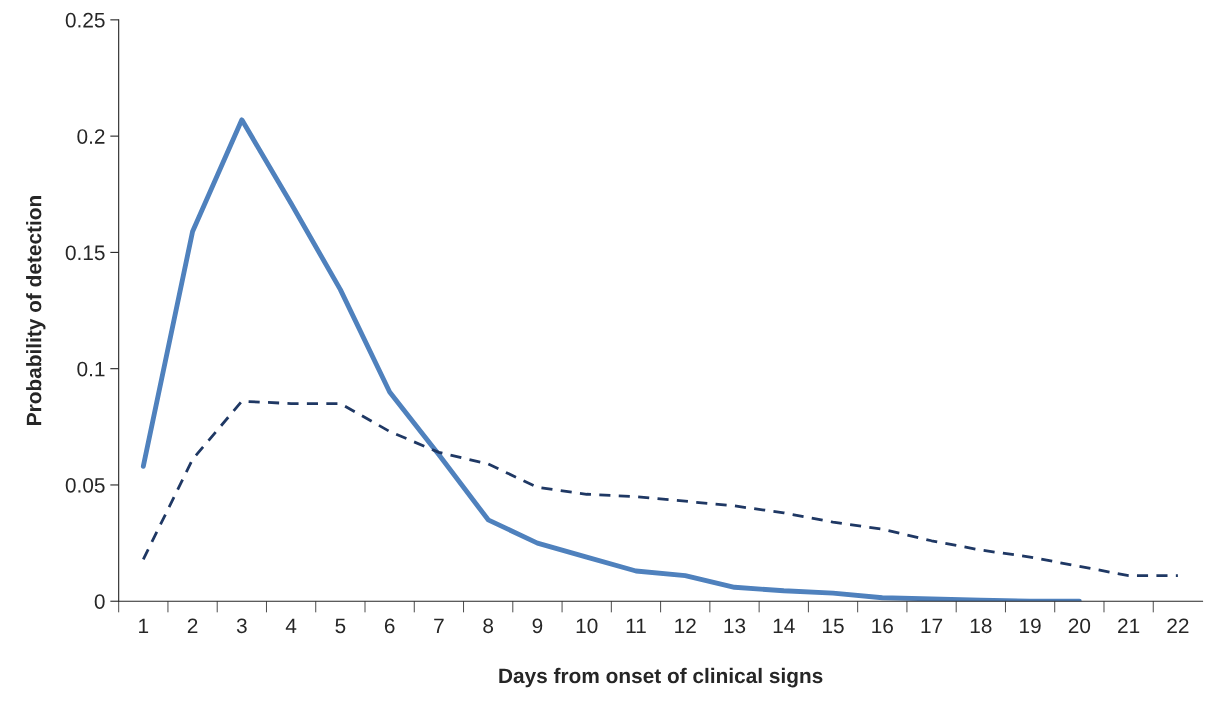 This screenshot has height=709, width=1211. Describe the element at coordinates (439, 625) in the screenshot. I see `x-tick-label: 7` at that location.